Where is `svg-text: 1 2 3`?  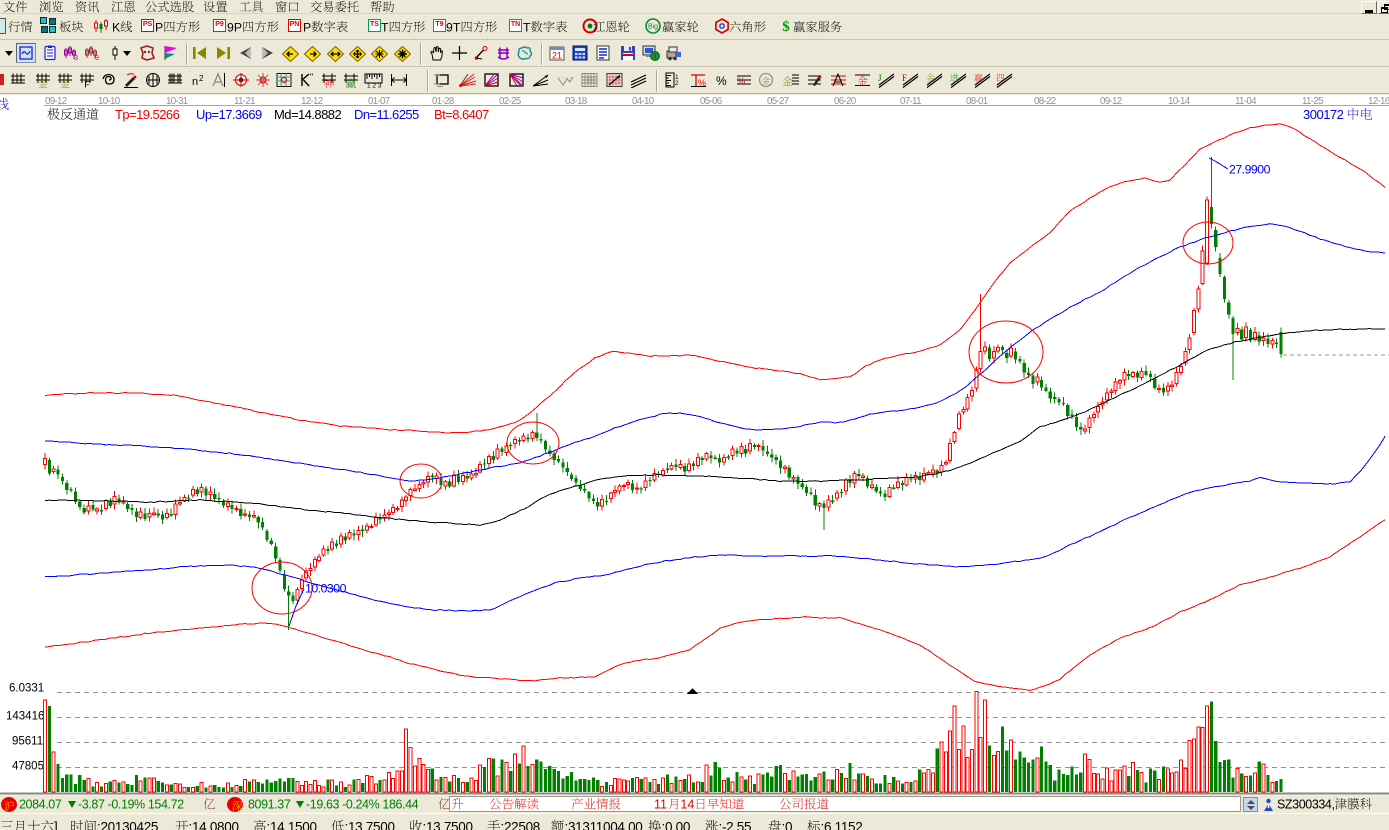 svg-text: 1 2 3 is located at coordinates (374, 86).